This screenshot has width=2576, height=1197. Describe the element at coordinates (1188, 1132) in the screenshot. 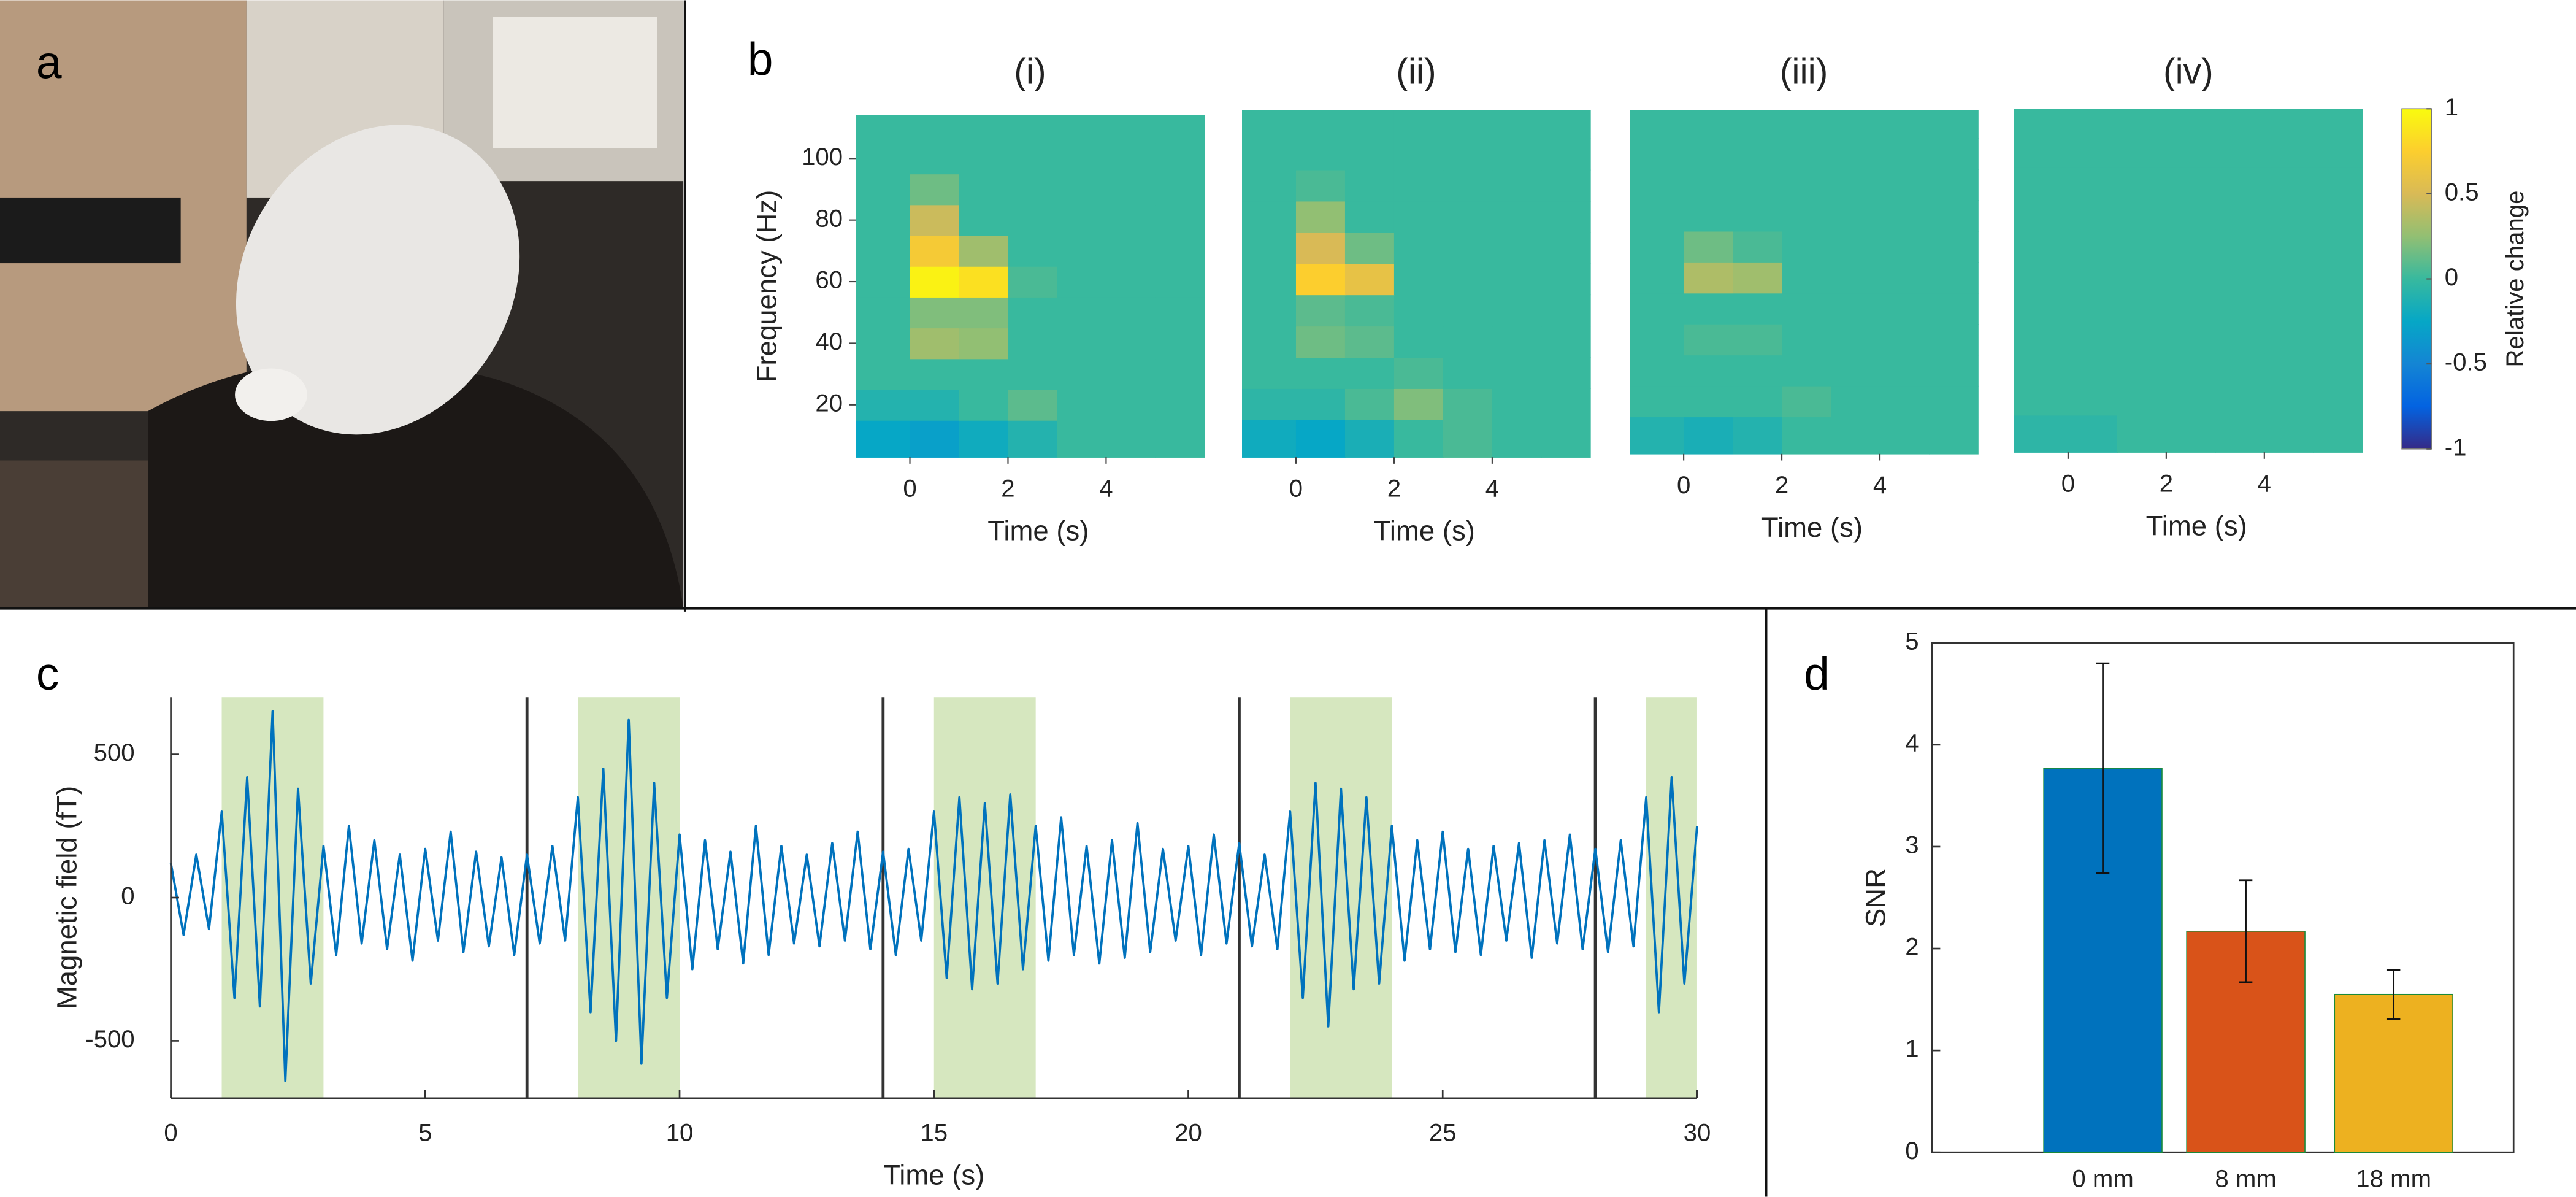

I see `x-tick-label: 20` at that location.